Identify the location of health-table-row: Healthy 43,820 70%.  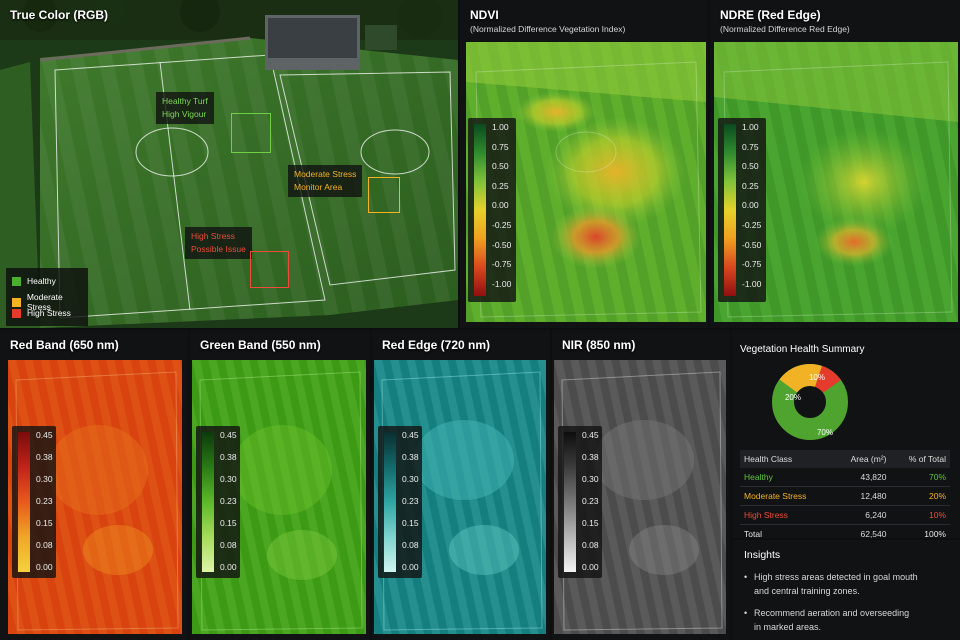
(845, 477).